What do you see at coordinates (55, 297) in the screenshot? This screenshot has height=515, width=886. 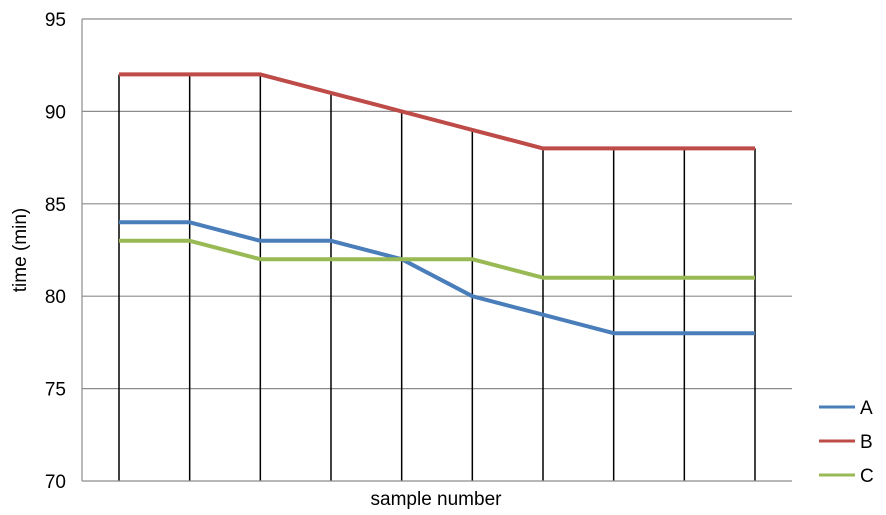 I see `y-tick-label-80: 80` at bounding box center [55, 297].